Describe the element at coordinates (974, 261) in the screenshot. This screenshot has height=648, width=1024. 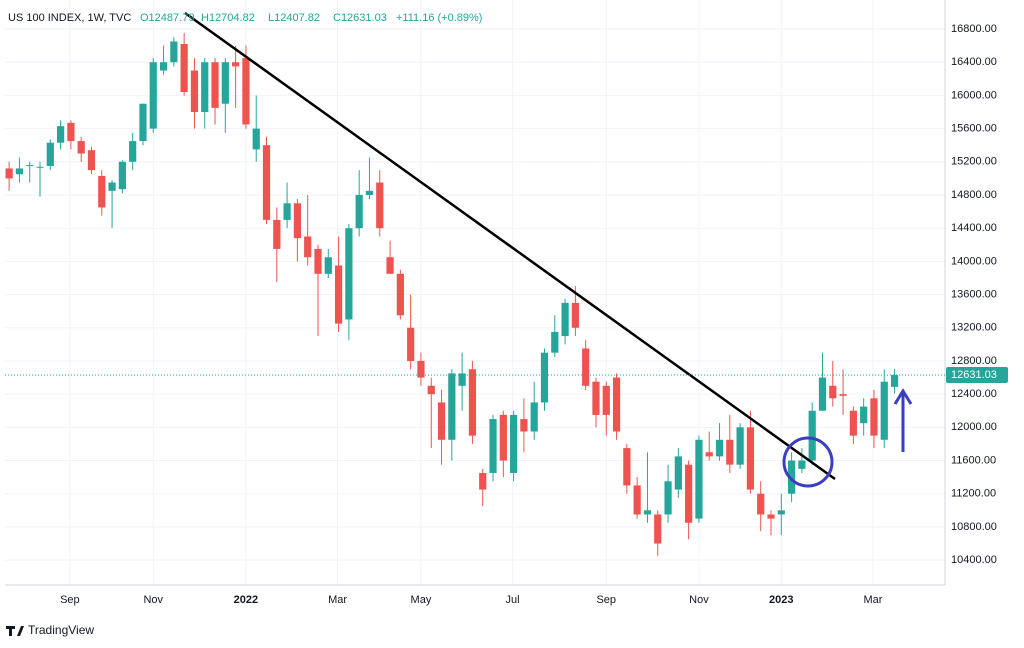
I see `y-tick-label: 14000.00` at that location.